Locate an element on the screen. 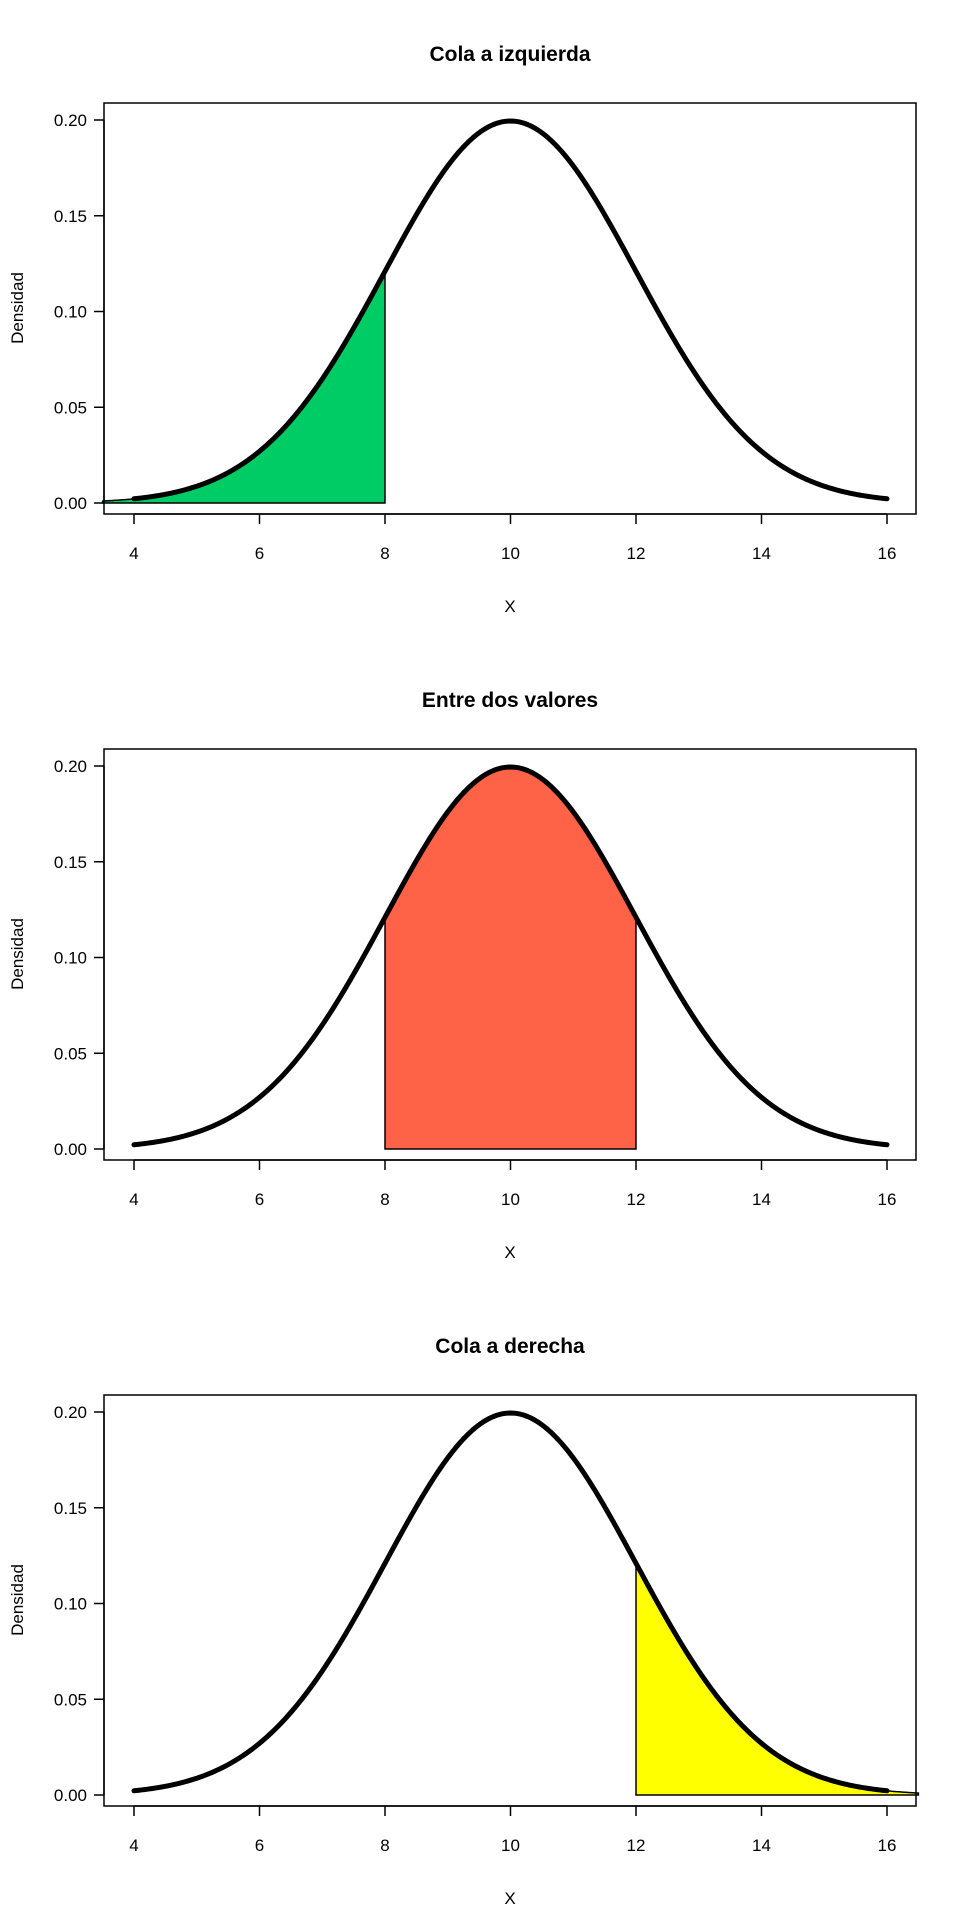  chart-title: Cola a derecha is located at coordinates (510, 1346).